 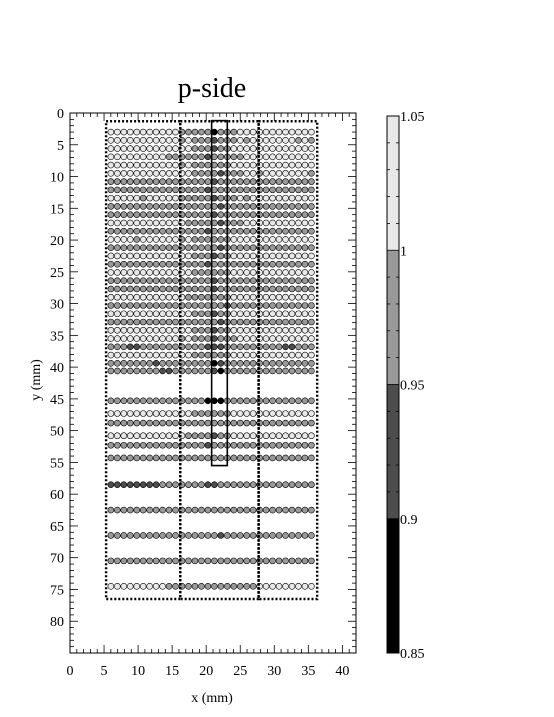 What do you see at coordinates (57, 368) in the screenshot?
I see `y-tick-label: 40` at bounding box center [57, 368].